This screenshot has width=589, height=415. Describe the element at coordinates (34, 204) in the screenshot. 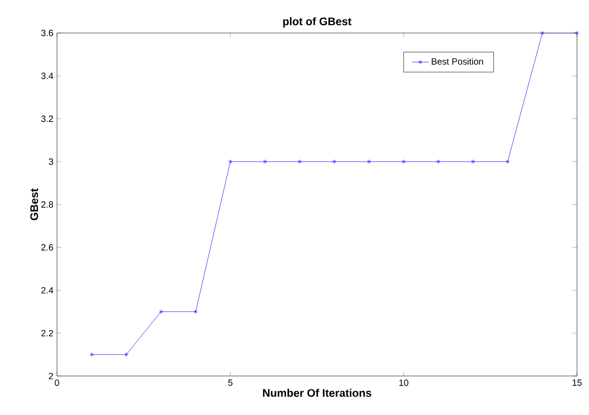

I see `y-axis-title: GBest` at that location.